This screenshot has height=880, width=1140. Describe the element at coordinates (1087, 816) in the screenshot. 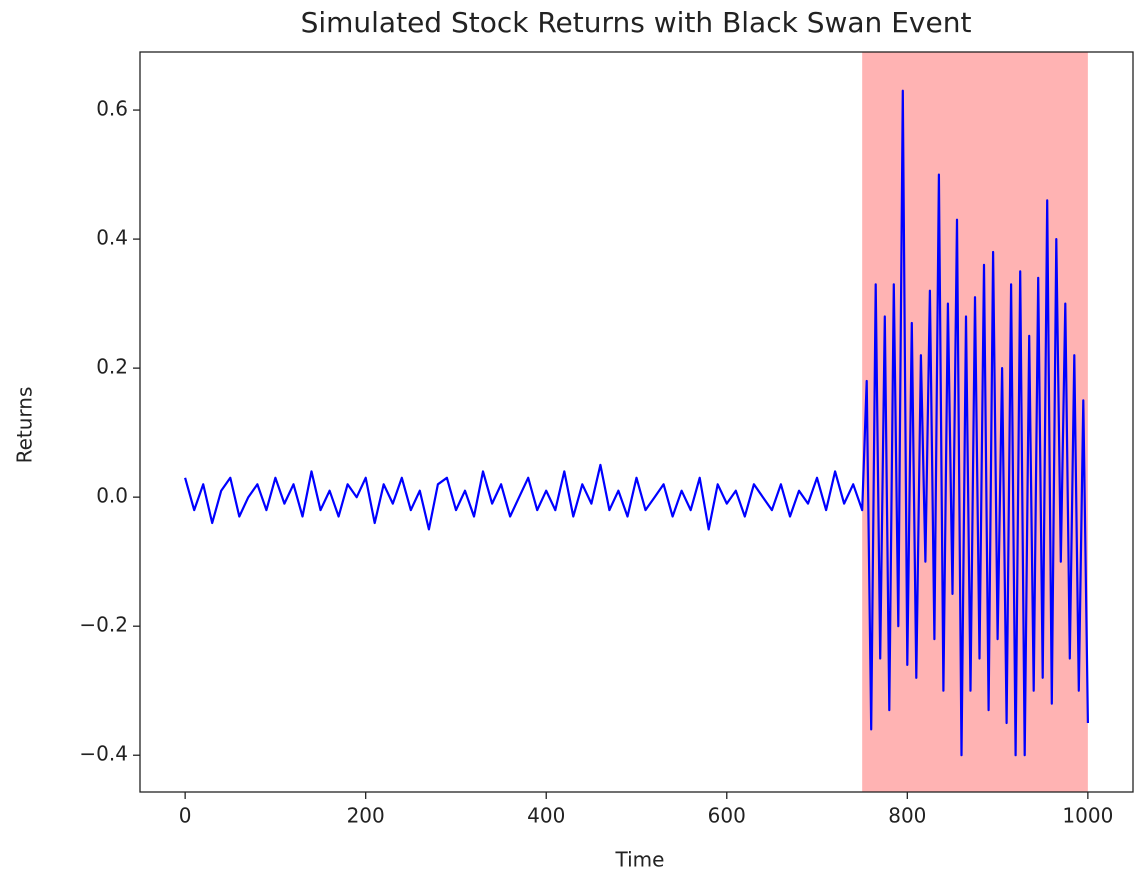

I see `x-tick-label: 1000` at that location.